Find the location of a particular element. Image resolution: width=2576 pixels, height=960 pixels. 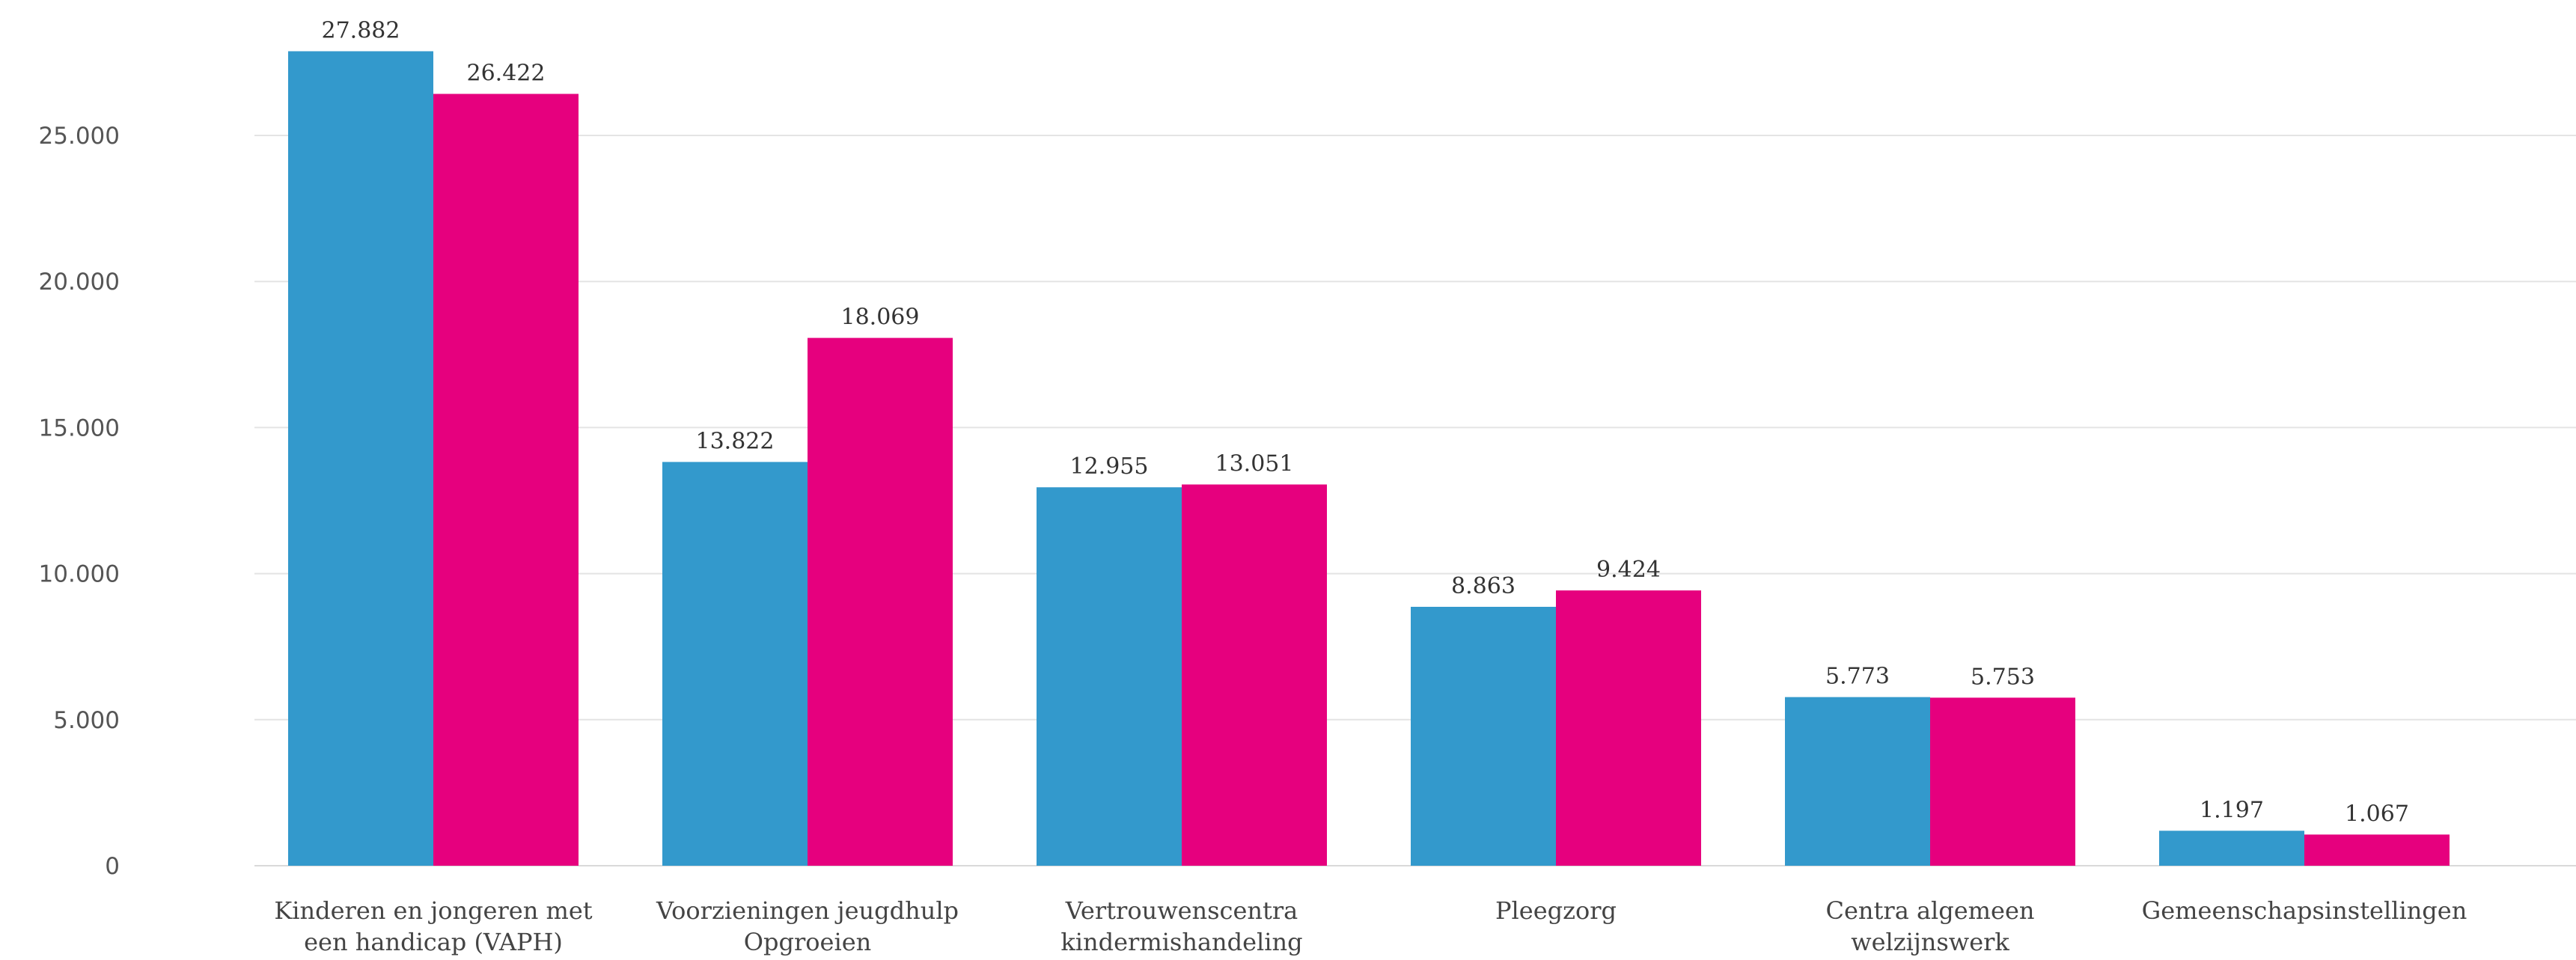

data-label-1-series-1: 18.069 is located at coordinates (880, 318).